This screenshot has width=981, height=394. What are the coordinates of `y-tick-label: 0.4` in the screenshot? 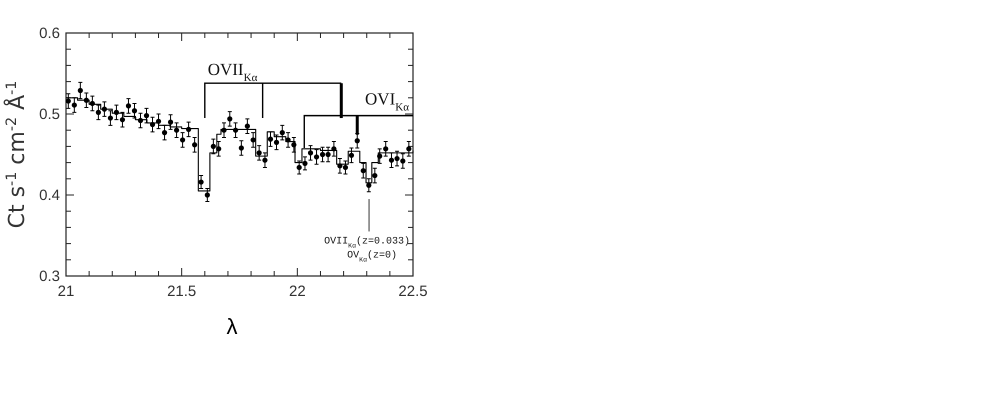 It's located at (49, 195).